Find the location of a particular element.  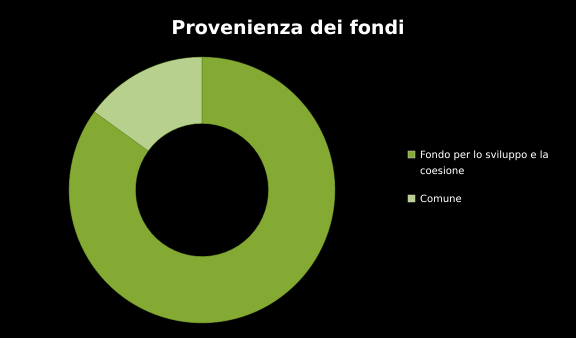

legend-label: Fondo per lo sviluppo e la coesione is located at coordinates (484, 163).